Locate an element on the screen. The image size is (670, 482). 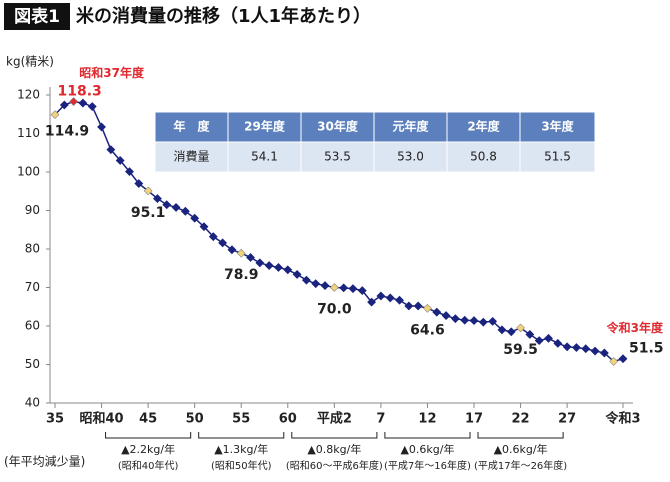
rate-period: (昭和50年代) is located at coordinates (241, 465).